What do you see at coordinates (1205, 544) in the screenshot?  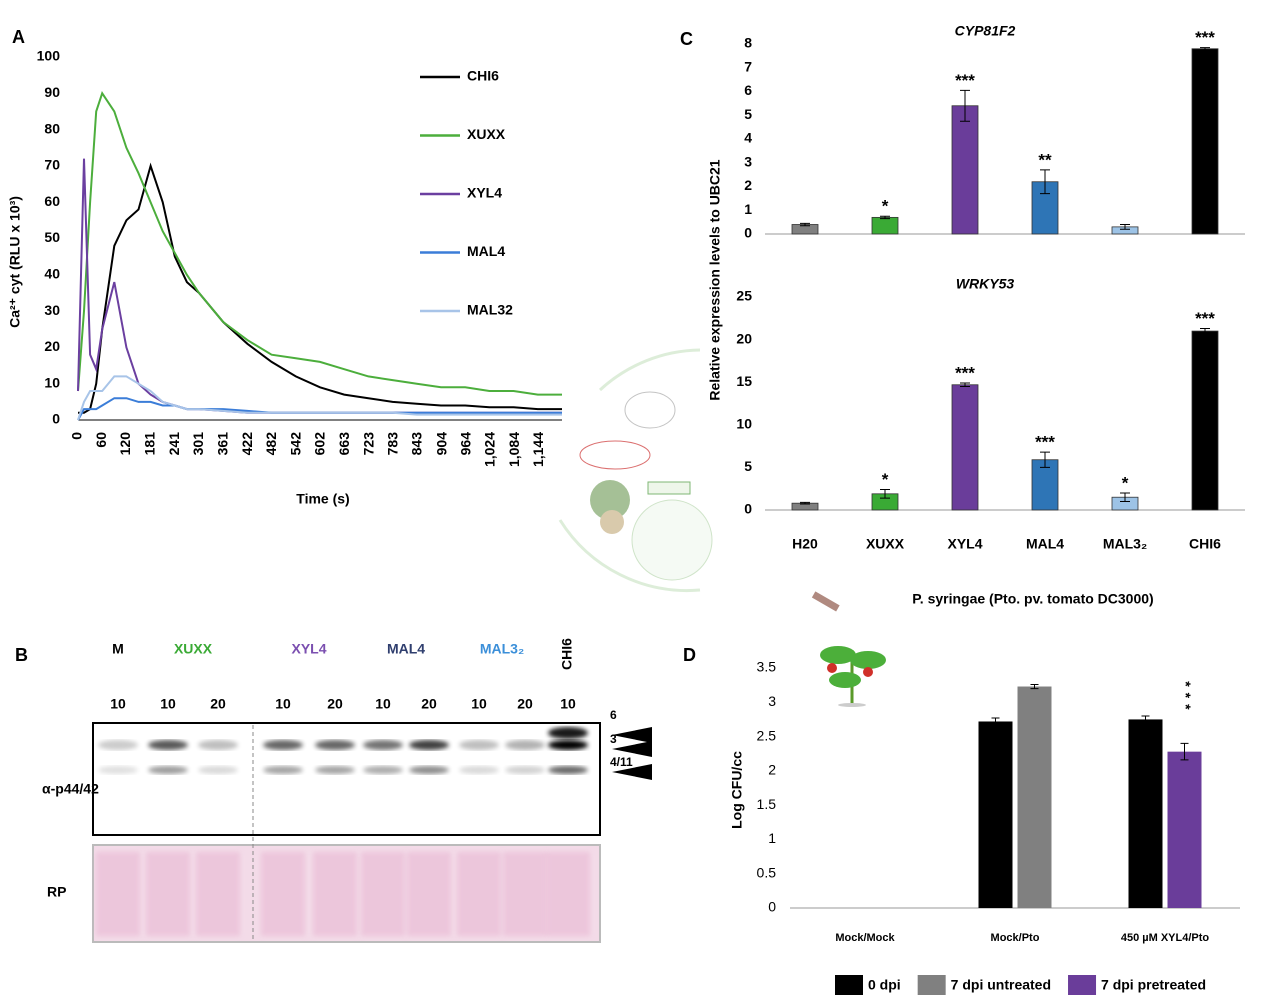 I see `x-tick-label: CHI6` at bounding box center [1205, 544].